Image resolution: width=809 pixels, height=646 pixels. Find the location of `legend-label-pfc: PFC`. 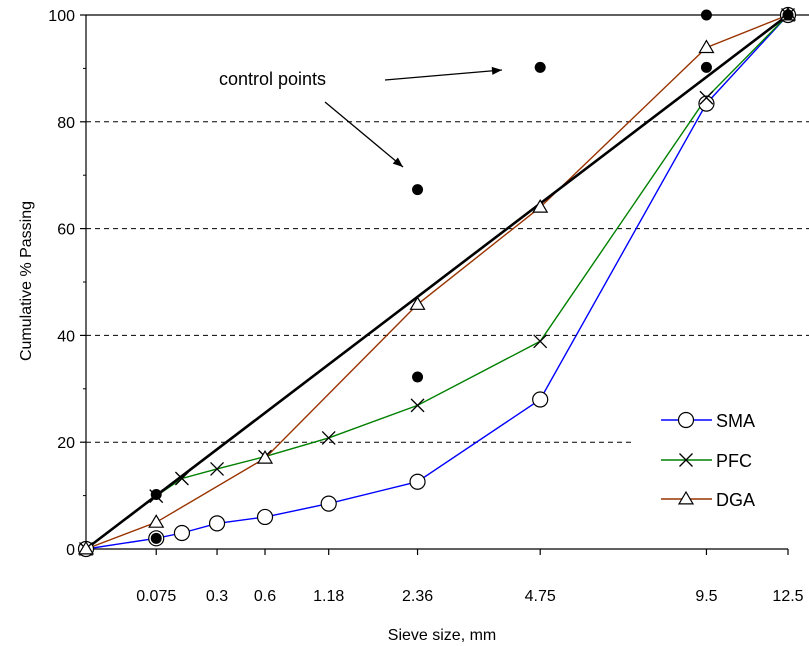

legend-label-pfc: PFC is located at coordinates (734, 461).